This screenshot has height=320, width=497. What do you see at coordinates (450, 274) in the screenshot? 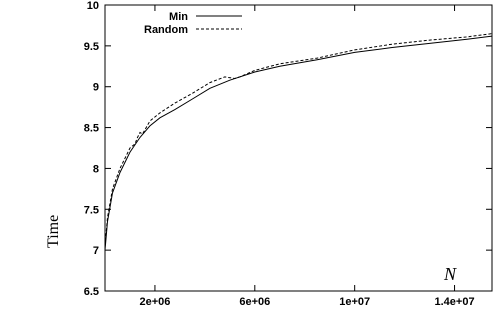
I see `x-axis-label: N` at bounding box center [450, 274].